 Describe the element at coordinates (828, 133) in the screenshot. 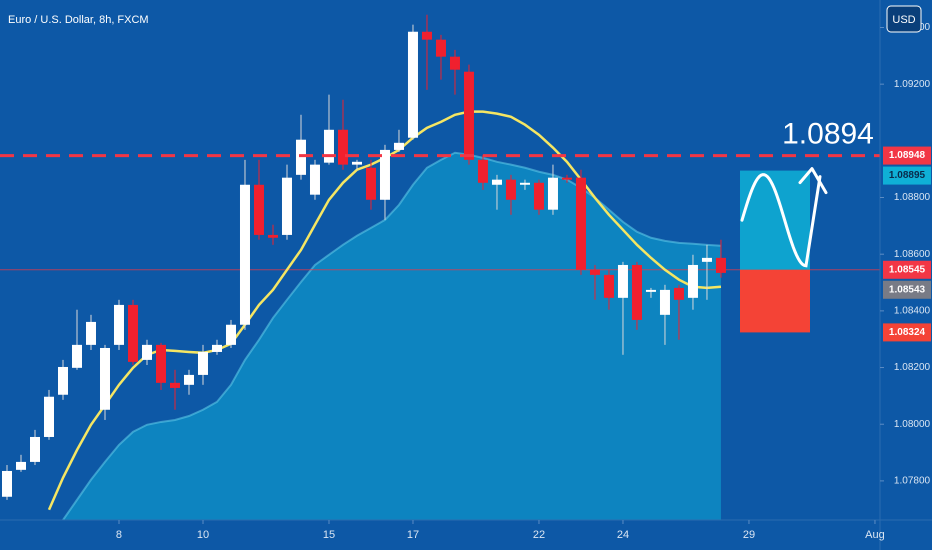

I see `level-annotation: 1.0894` at that location.